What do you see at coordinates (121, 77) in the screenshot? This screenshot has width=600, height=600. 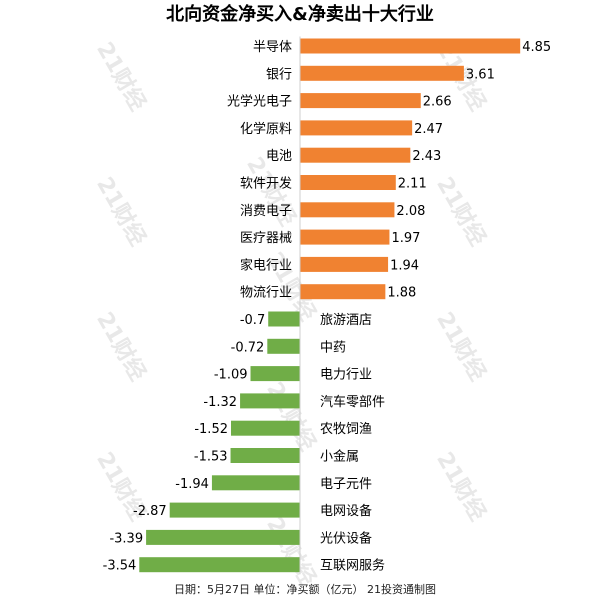 I see `watermark-0: 21财经` at bounding box center [121, 77].